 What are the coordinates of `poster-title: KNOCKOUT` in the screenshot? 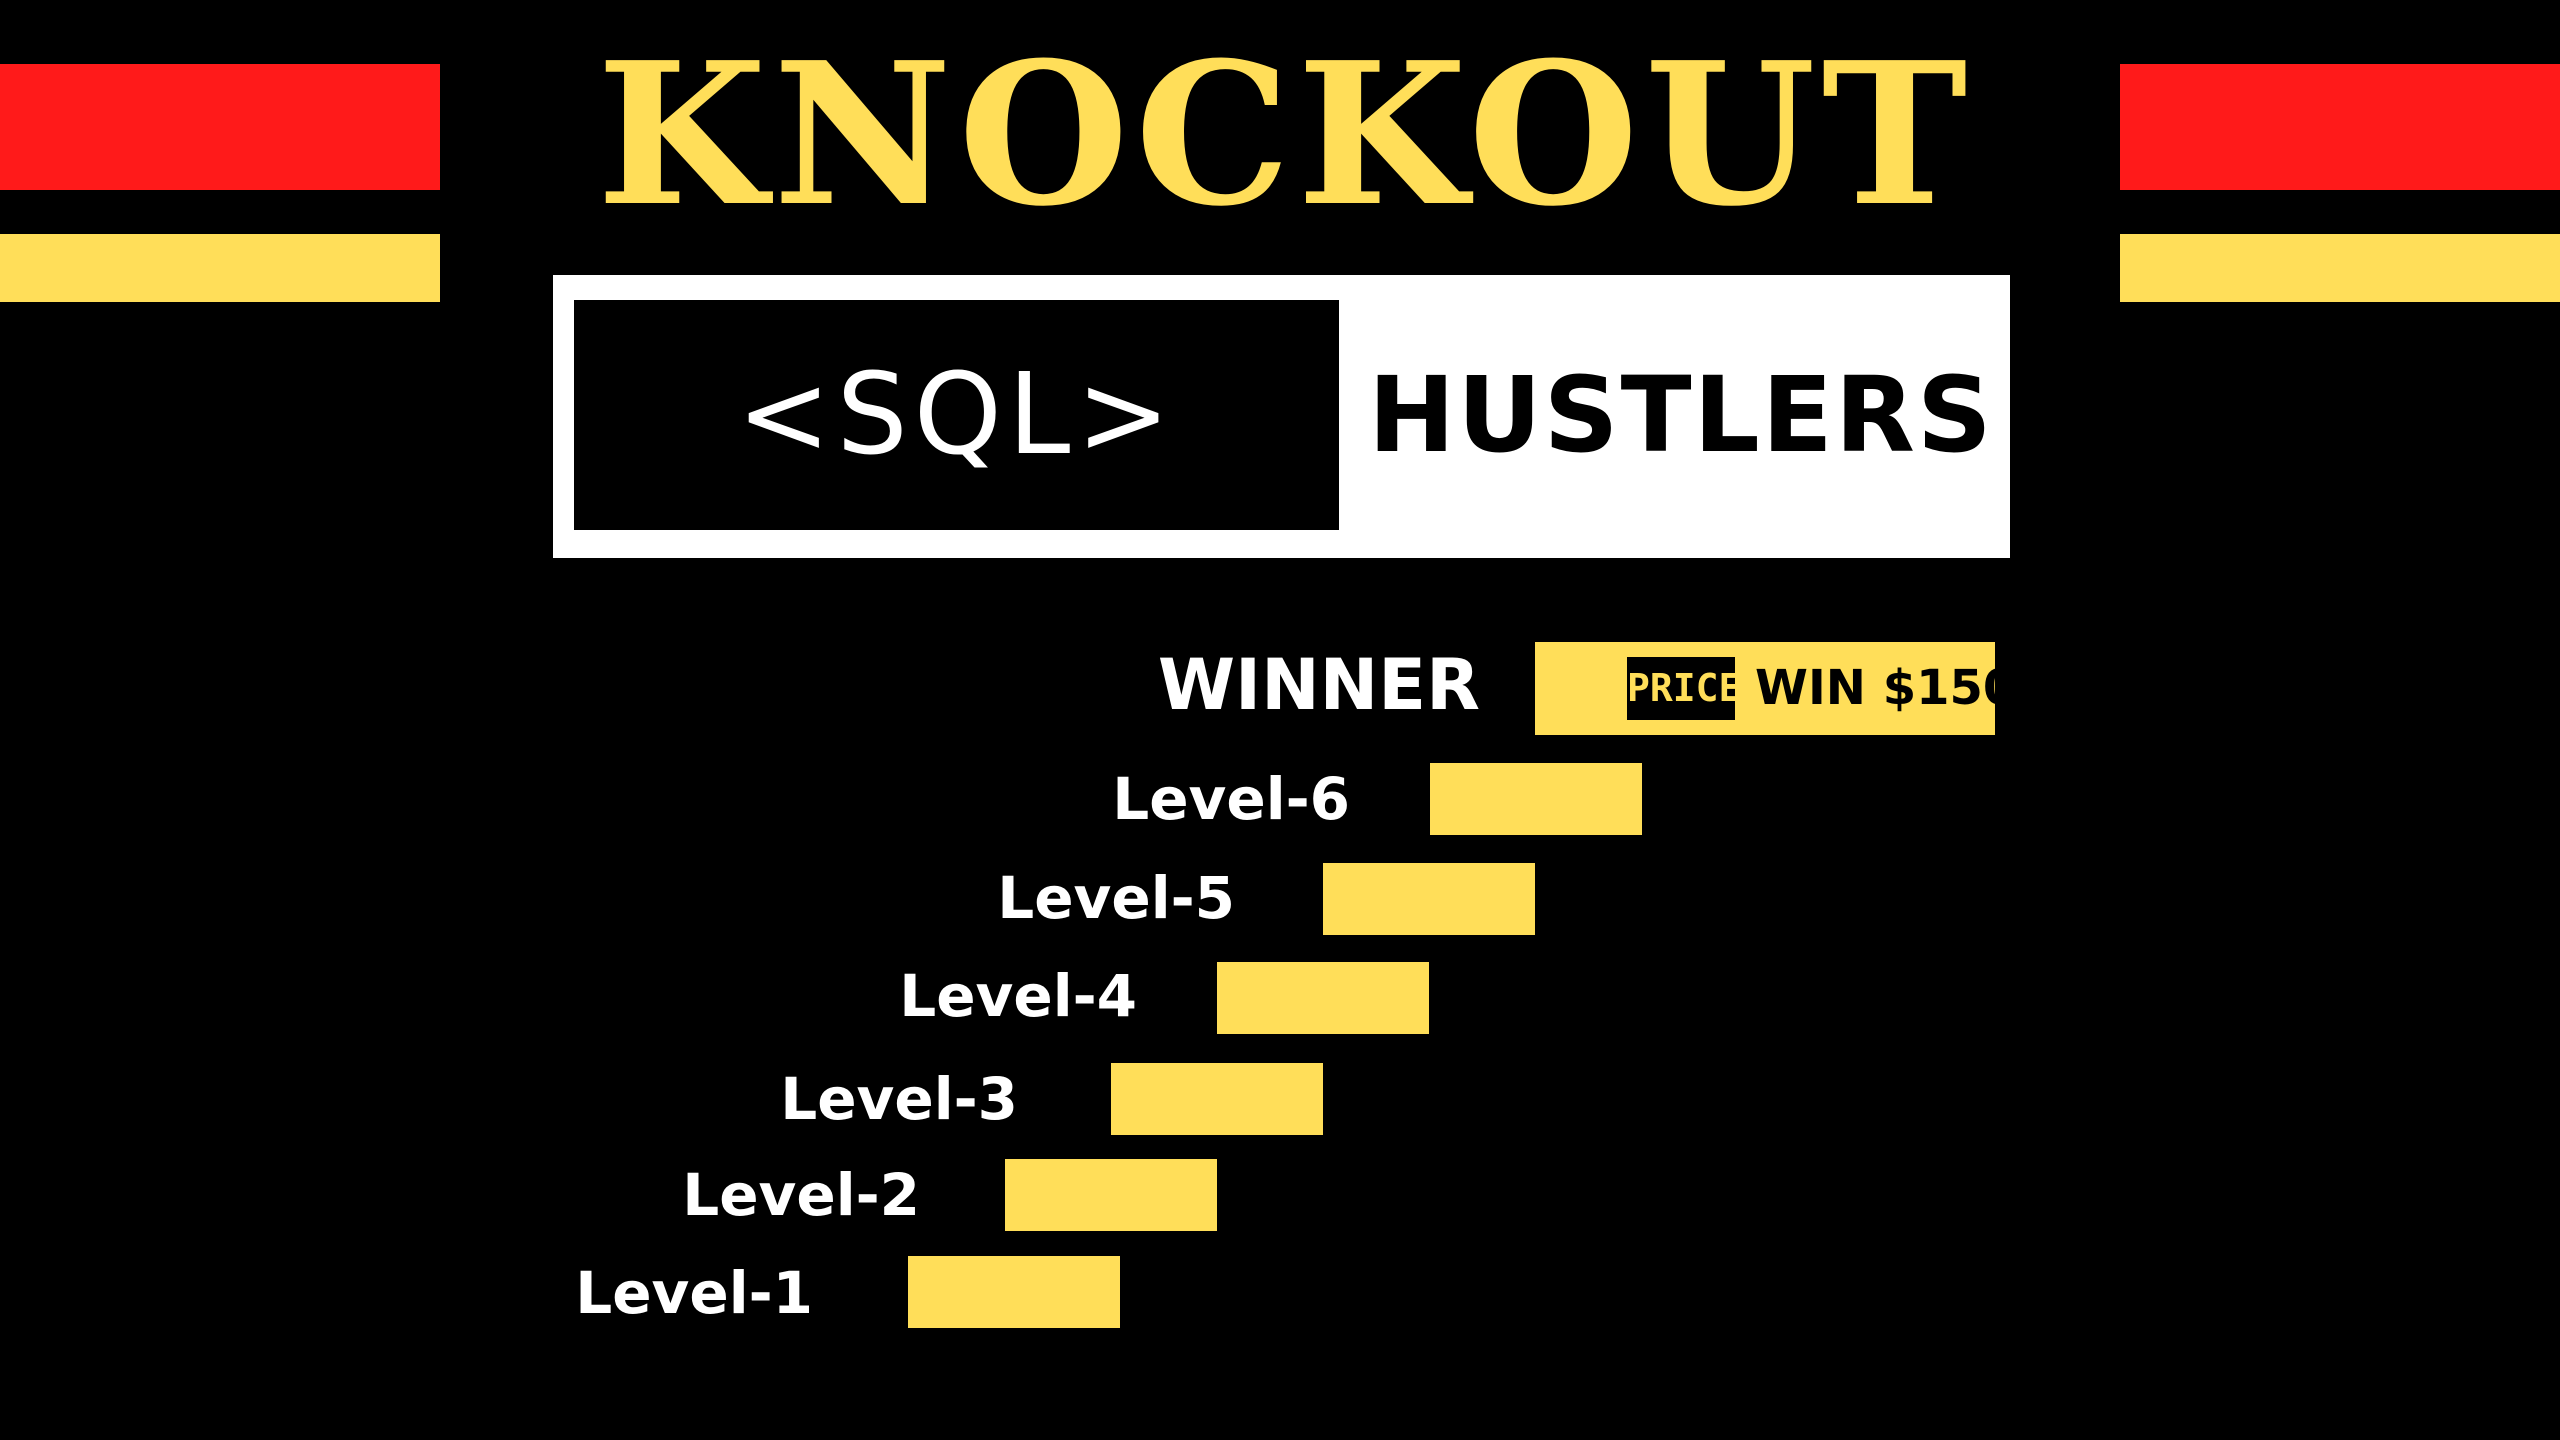 It's located at (1285, 135).